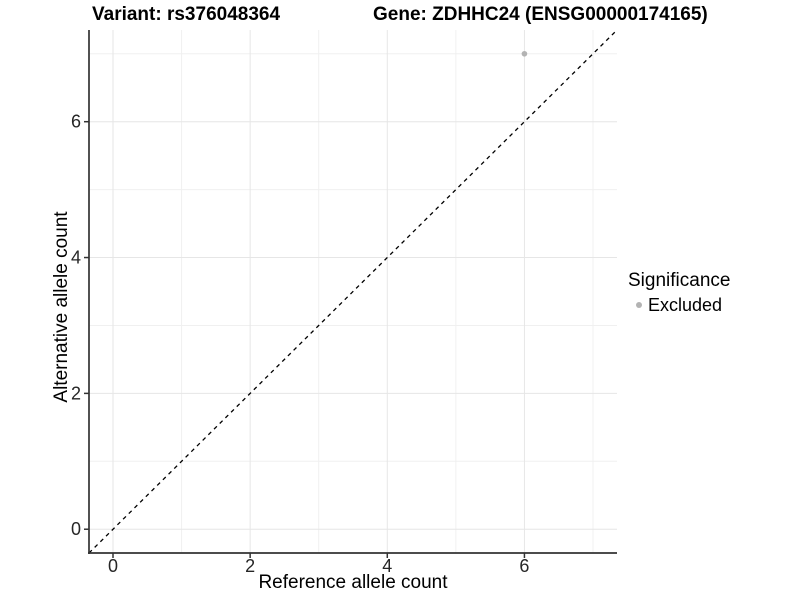 The image size is (800, 600). What do you see at coordinates (685, 304) in the screenshot?
I see `legend-entry-label: Excluded` at bounding box center [685, 304].